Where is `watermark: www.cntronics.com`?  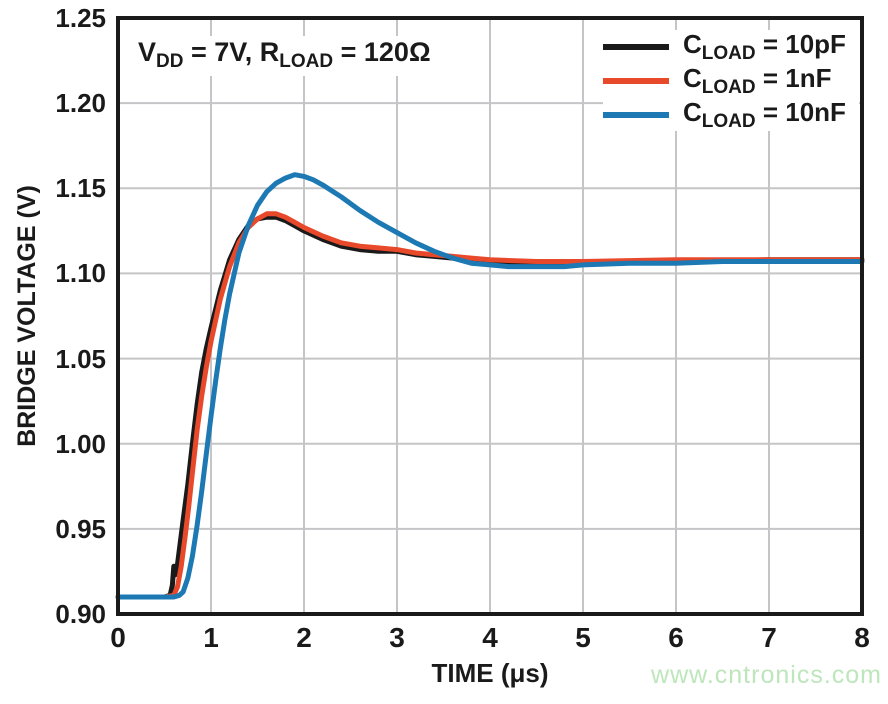
watermark: www.cntronics.com is located at coordinates (766, 675).